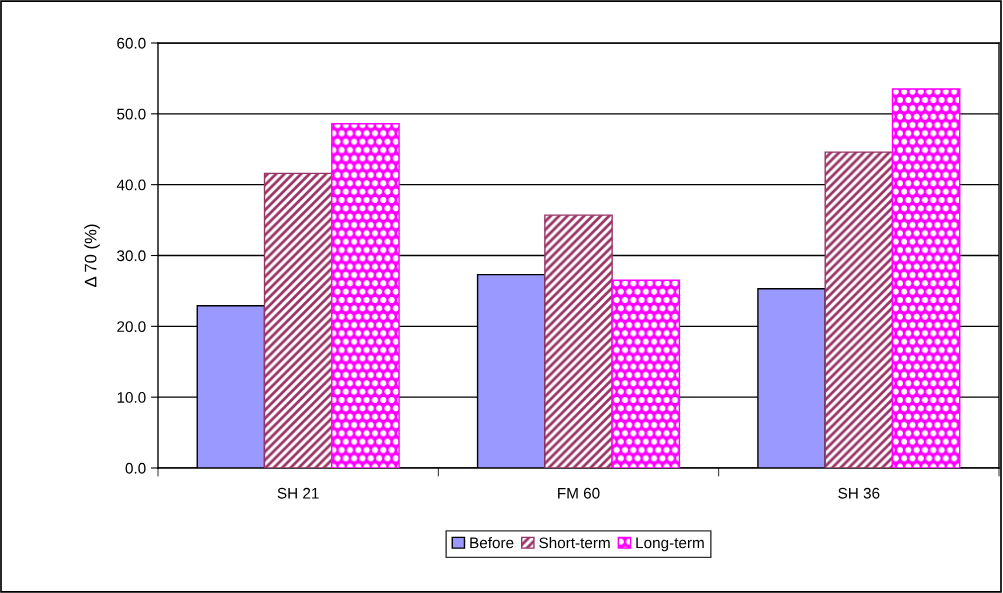 The image size is (1003, 593). I want to click on y-tick-label: 50.0, so click(131, 114).